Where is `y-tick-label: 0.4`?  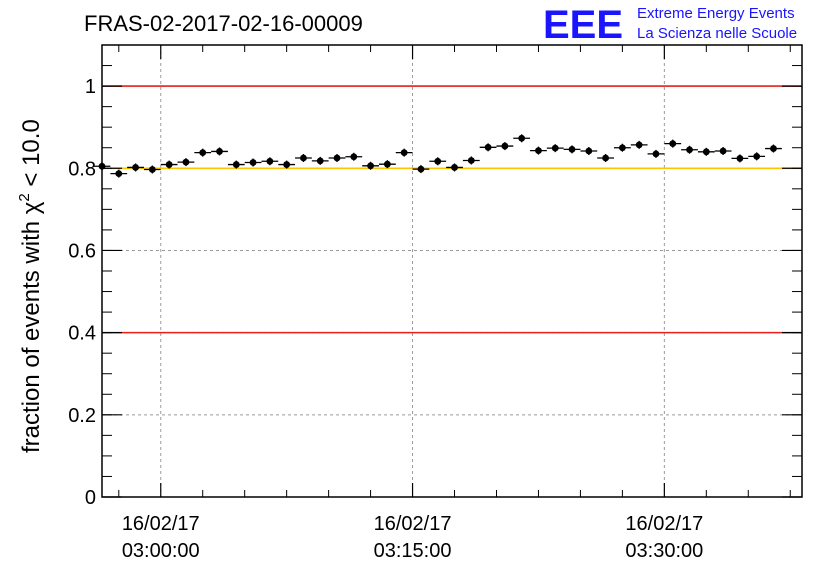
y-tick-label: 0.4 is located at coordinates (82, 334).